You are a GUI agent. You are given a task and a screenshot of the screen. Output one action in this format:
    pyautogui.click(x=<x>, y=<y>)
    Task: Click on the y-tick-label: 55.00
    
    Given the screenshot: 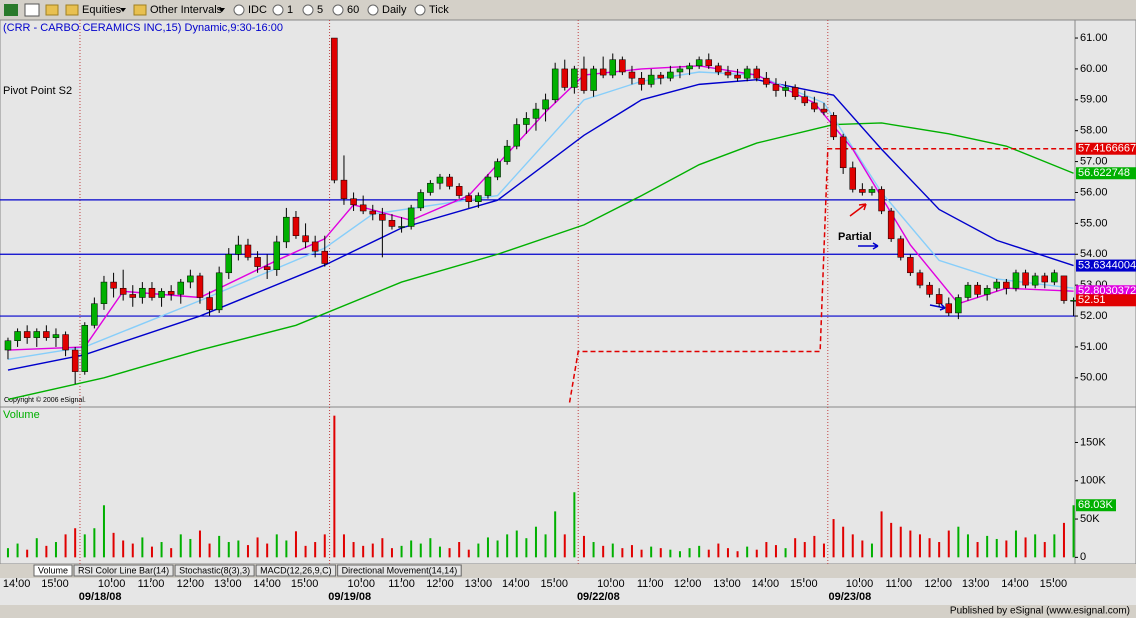 What is the action you would take?
    pyautogui.click(x=1094, y=223)
    